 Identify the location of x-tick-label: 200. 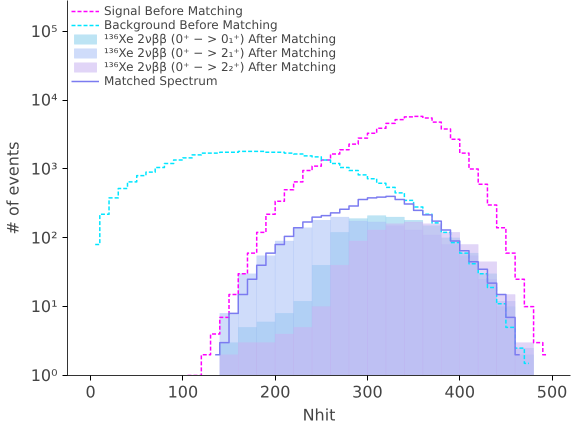
(275, 392).